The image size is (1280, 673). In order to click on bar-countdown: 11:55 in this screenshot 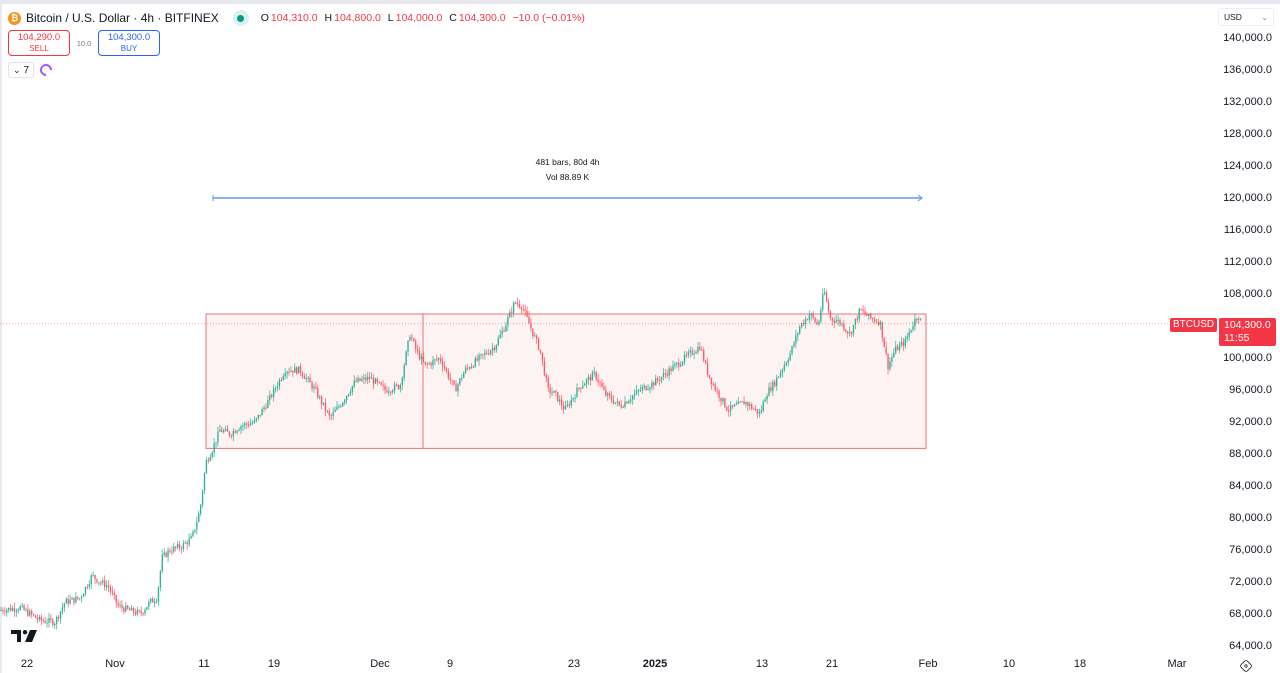, I will do `click(1237, 338)`.